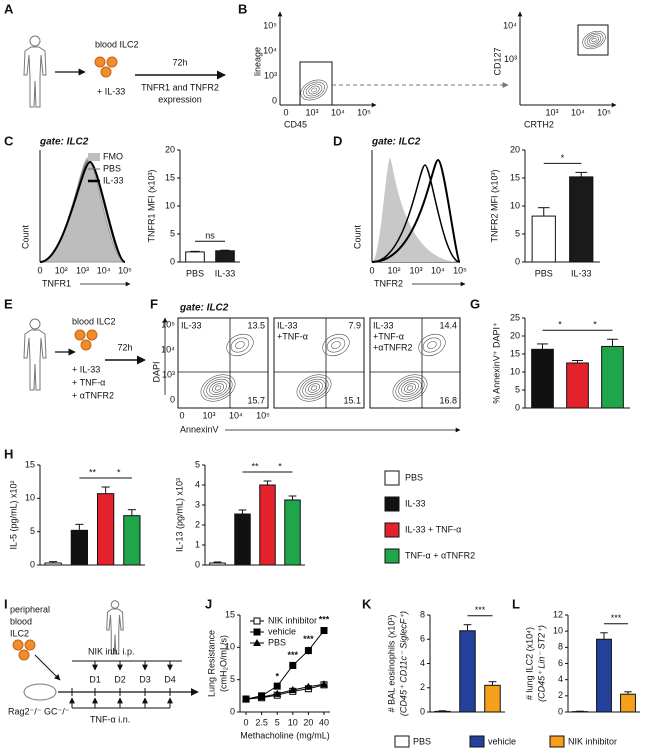 Image resolution: width=650 pixels, height=750 pixels. What do you see at coordinates (93, 395) in the screenshot?
I see `stimulus-label: + αTNFR2` at bounding box center [93, 395].